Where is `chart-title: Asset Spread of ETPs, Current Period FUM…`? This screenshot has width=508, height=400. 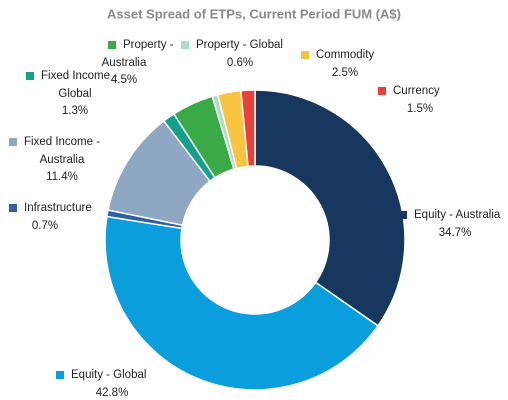
chart-title: Asset Spread of ETPs, Current Period FUM… is located at coordinates (254, 13).